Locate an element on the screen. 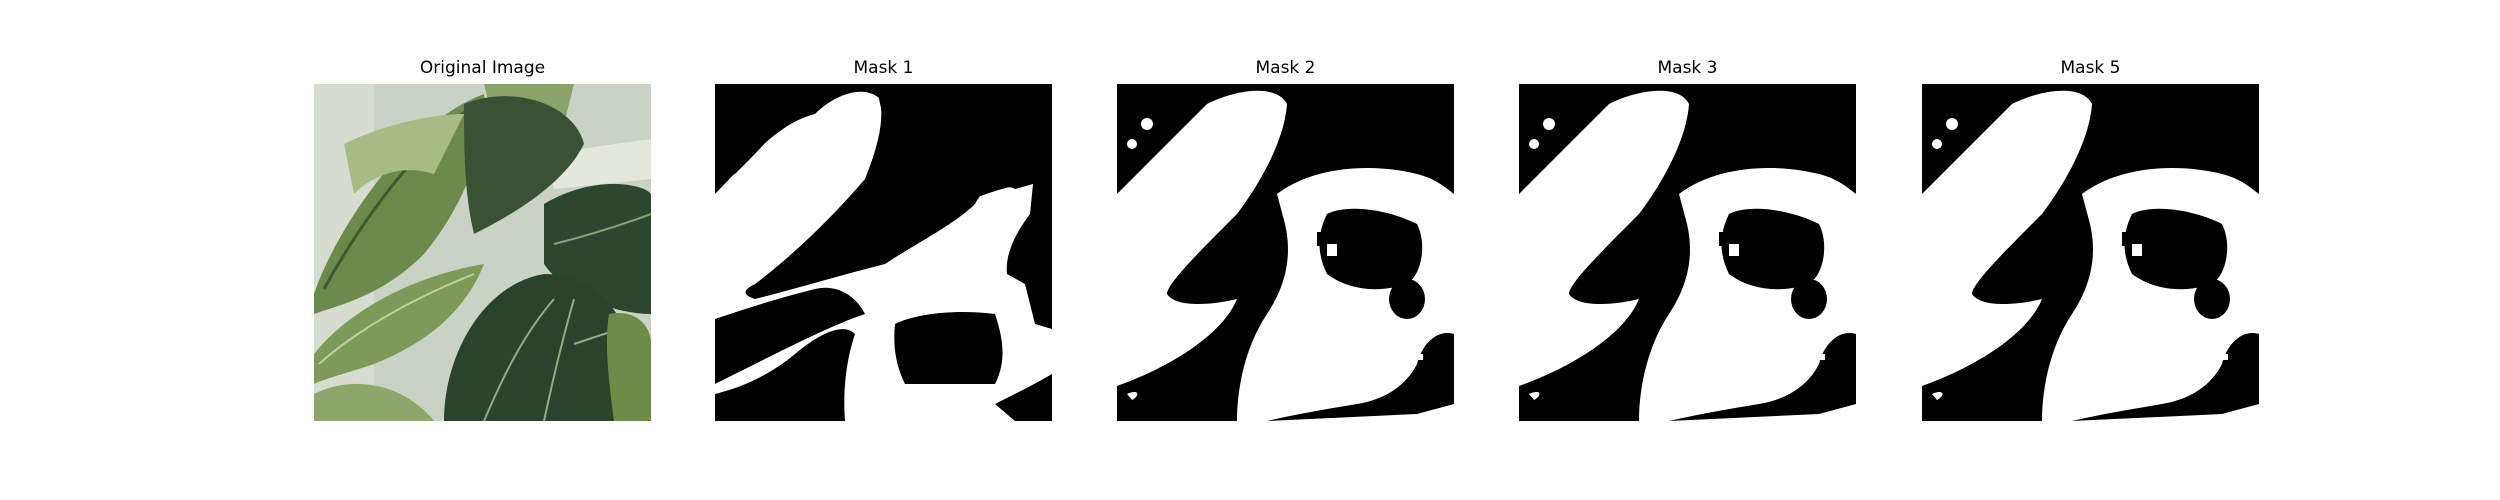  panel-title: Original Image is located at coordinates (482, 68).